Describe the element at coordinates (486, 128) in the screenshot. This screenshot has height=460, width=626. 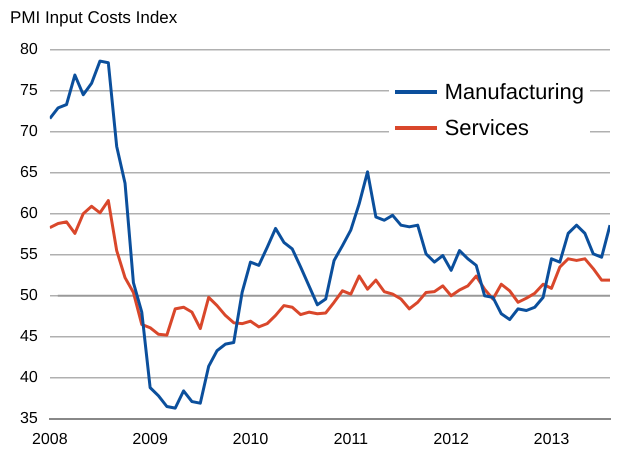
I see `legend-label: Services` at that location.